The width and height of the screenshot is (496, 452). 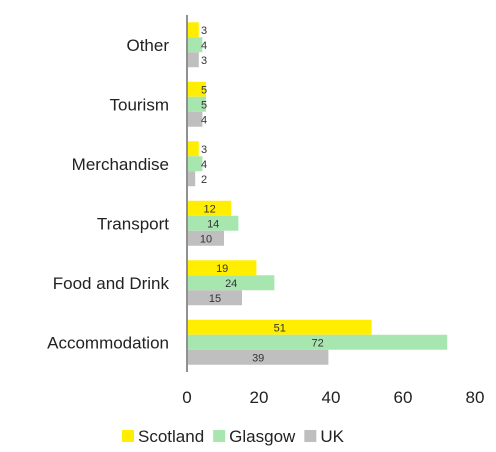 I want to click on bar-food-and-drink-uk, so click(x=215, y=298).